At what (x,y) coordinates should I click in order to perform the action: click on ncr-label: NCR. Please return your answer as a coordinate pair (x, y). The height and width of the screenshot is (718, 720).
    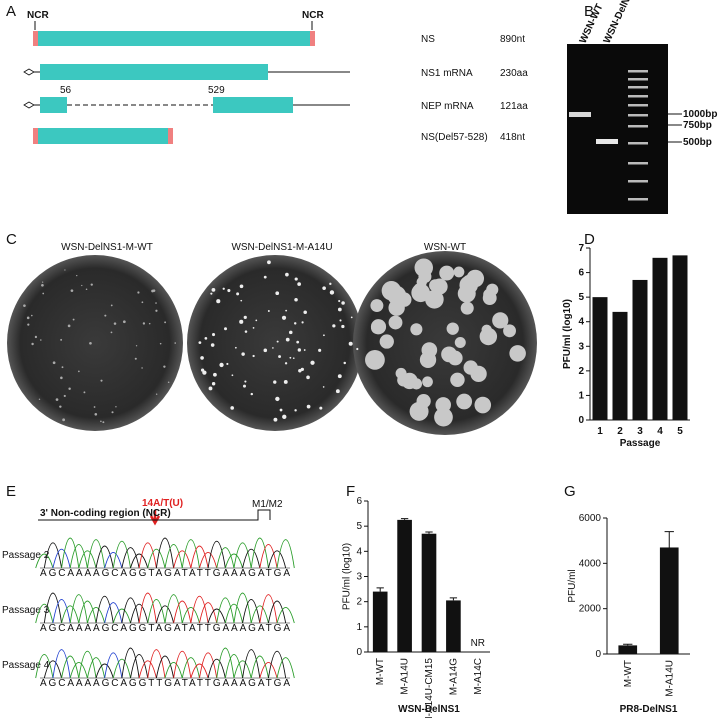
    Looking at the image, I should click on (313, 15).